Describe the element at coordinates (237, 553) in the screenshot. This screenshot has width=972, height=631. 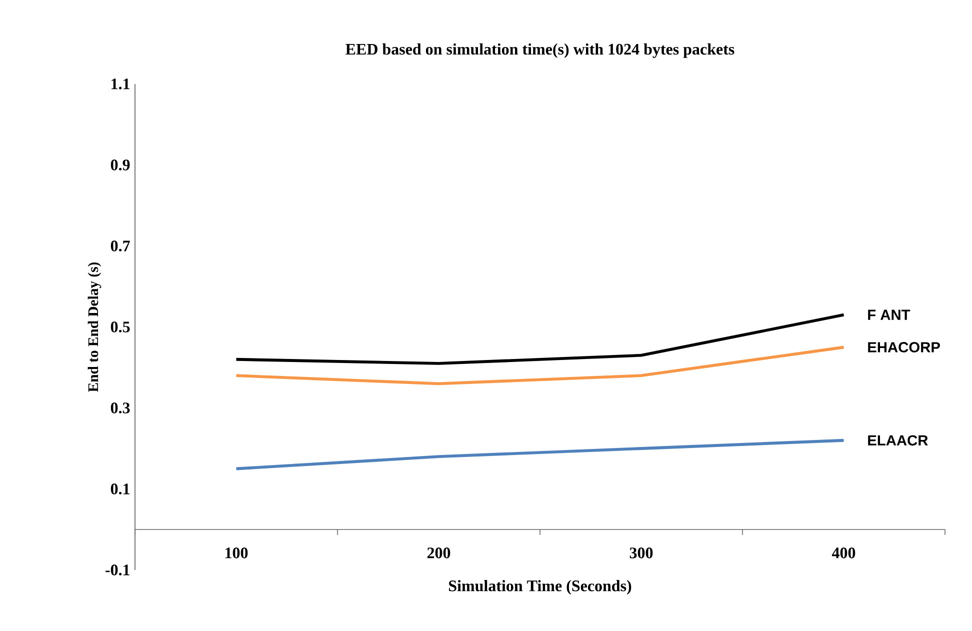
I see `x-tick-label: 100` at that location.